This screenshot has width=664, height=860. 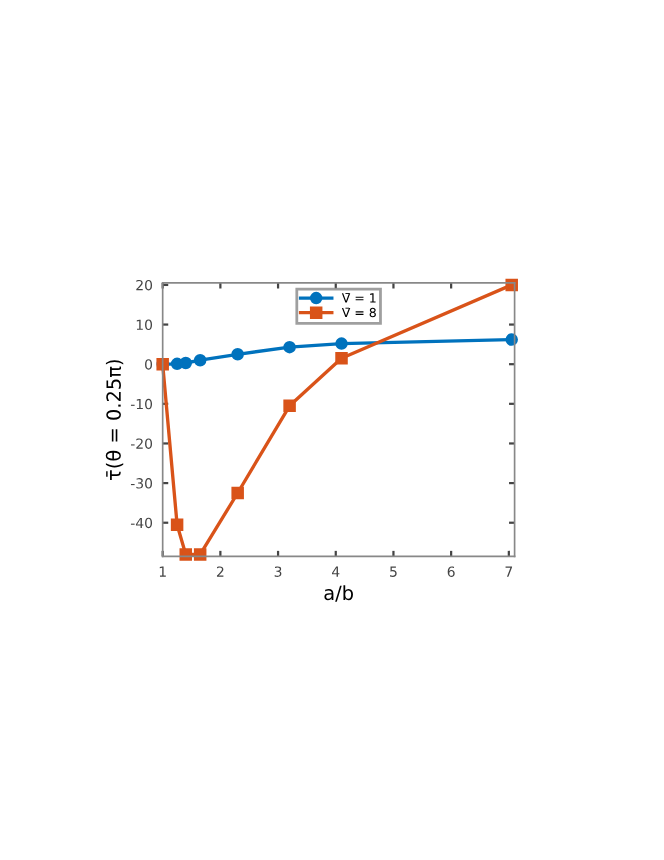 I want to click on y-axis-title: τ̄(θ = 0.25π), so click(x=114, y=420).